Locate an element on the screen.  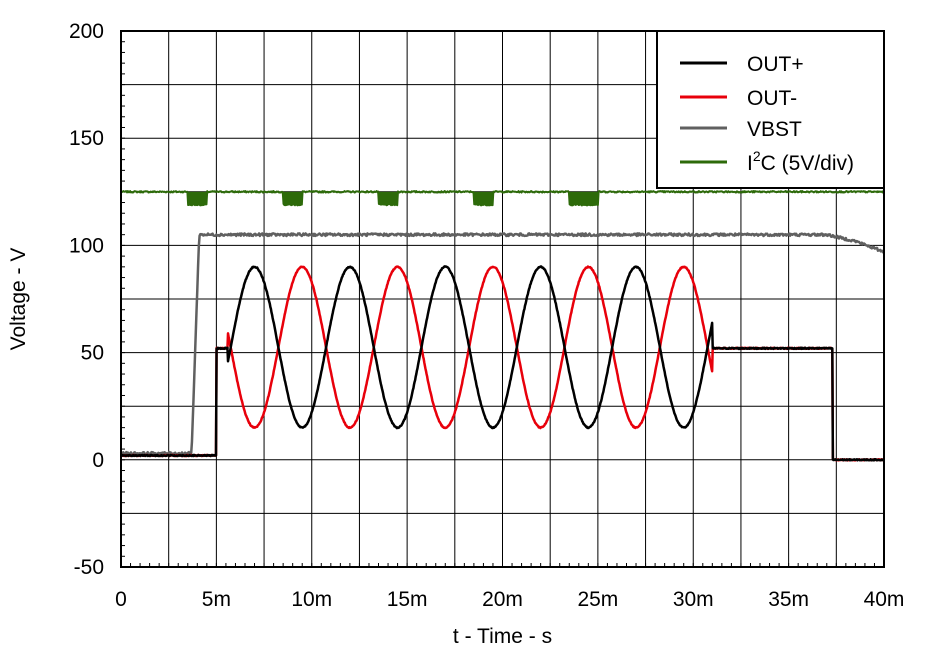
x-tick-label: 15m is located at coordinates (407, 599).